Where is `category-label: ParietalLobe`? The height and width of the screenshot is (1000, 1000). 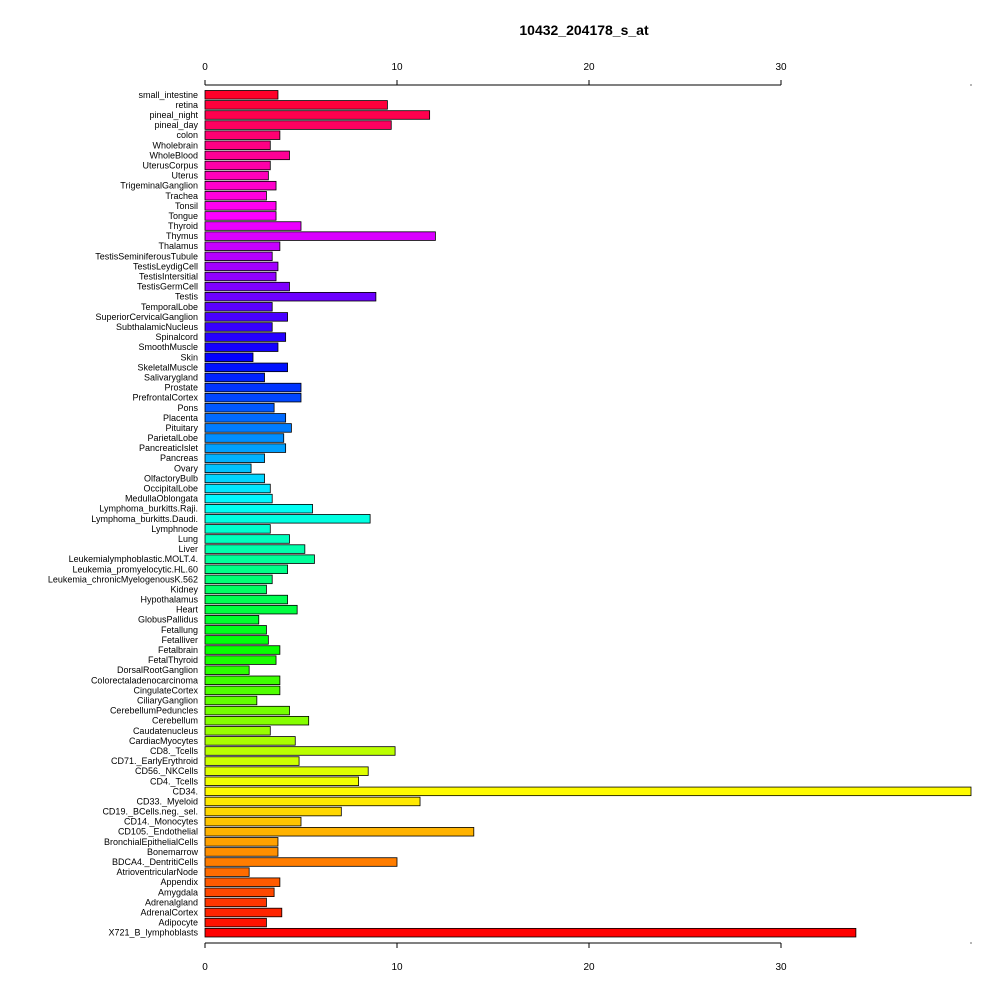 category-label: ParietalLobe is located at coordinates (172, 438).